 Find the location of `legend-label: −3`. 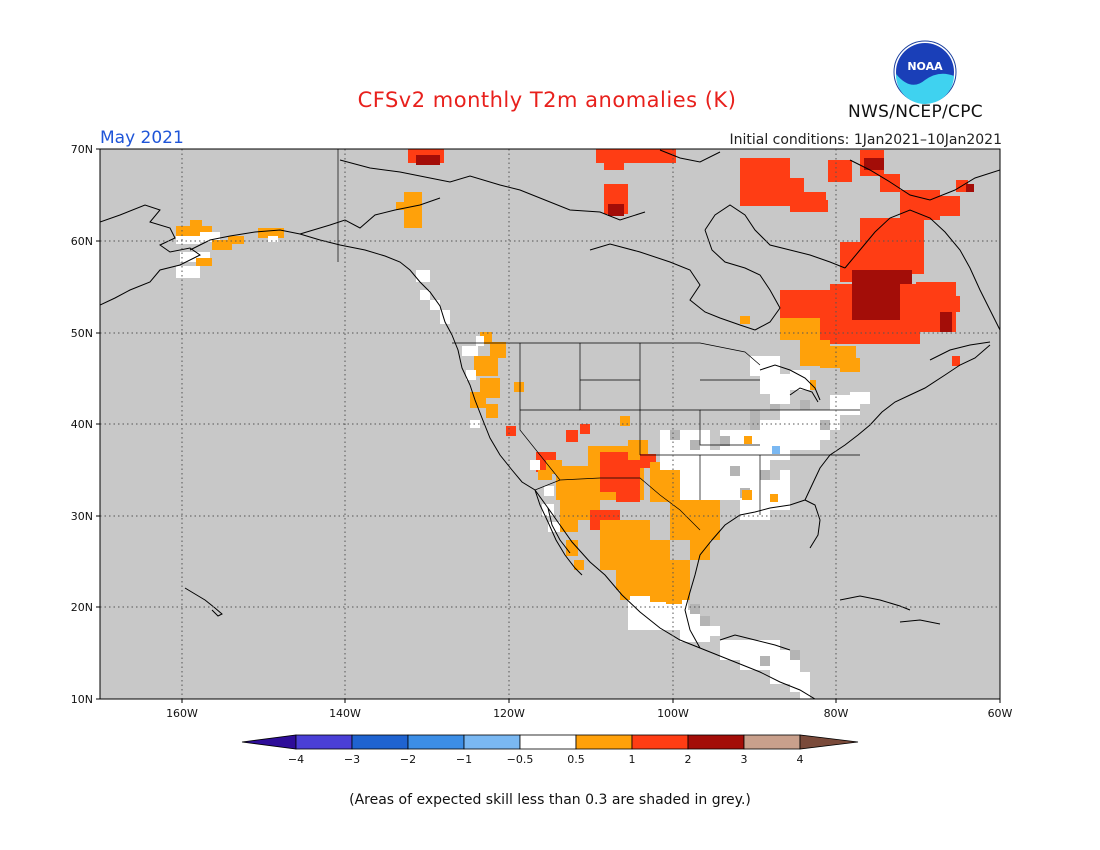

legend-label: −3 is located at coordinates (352, 759).